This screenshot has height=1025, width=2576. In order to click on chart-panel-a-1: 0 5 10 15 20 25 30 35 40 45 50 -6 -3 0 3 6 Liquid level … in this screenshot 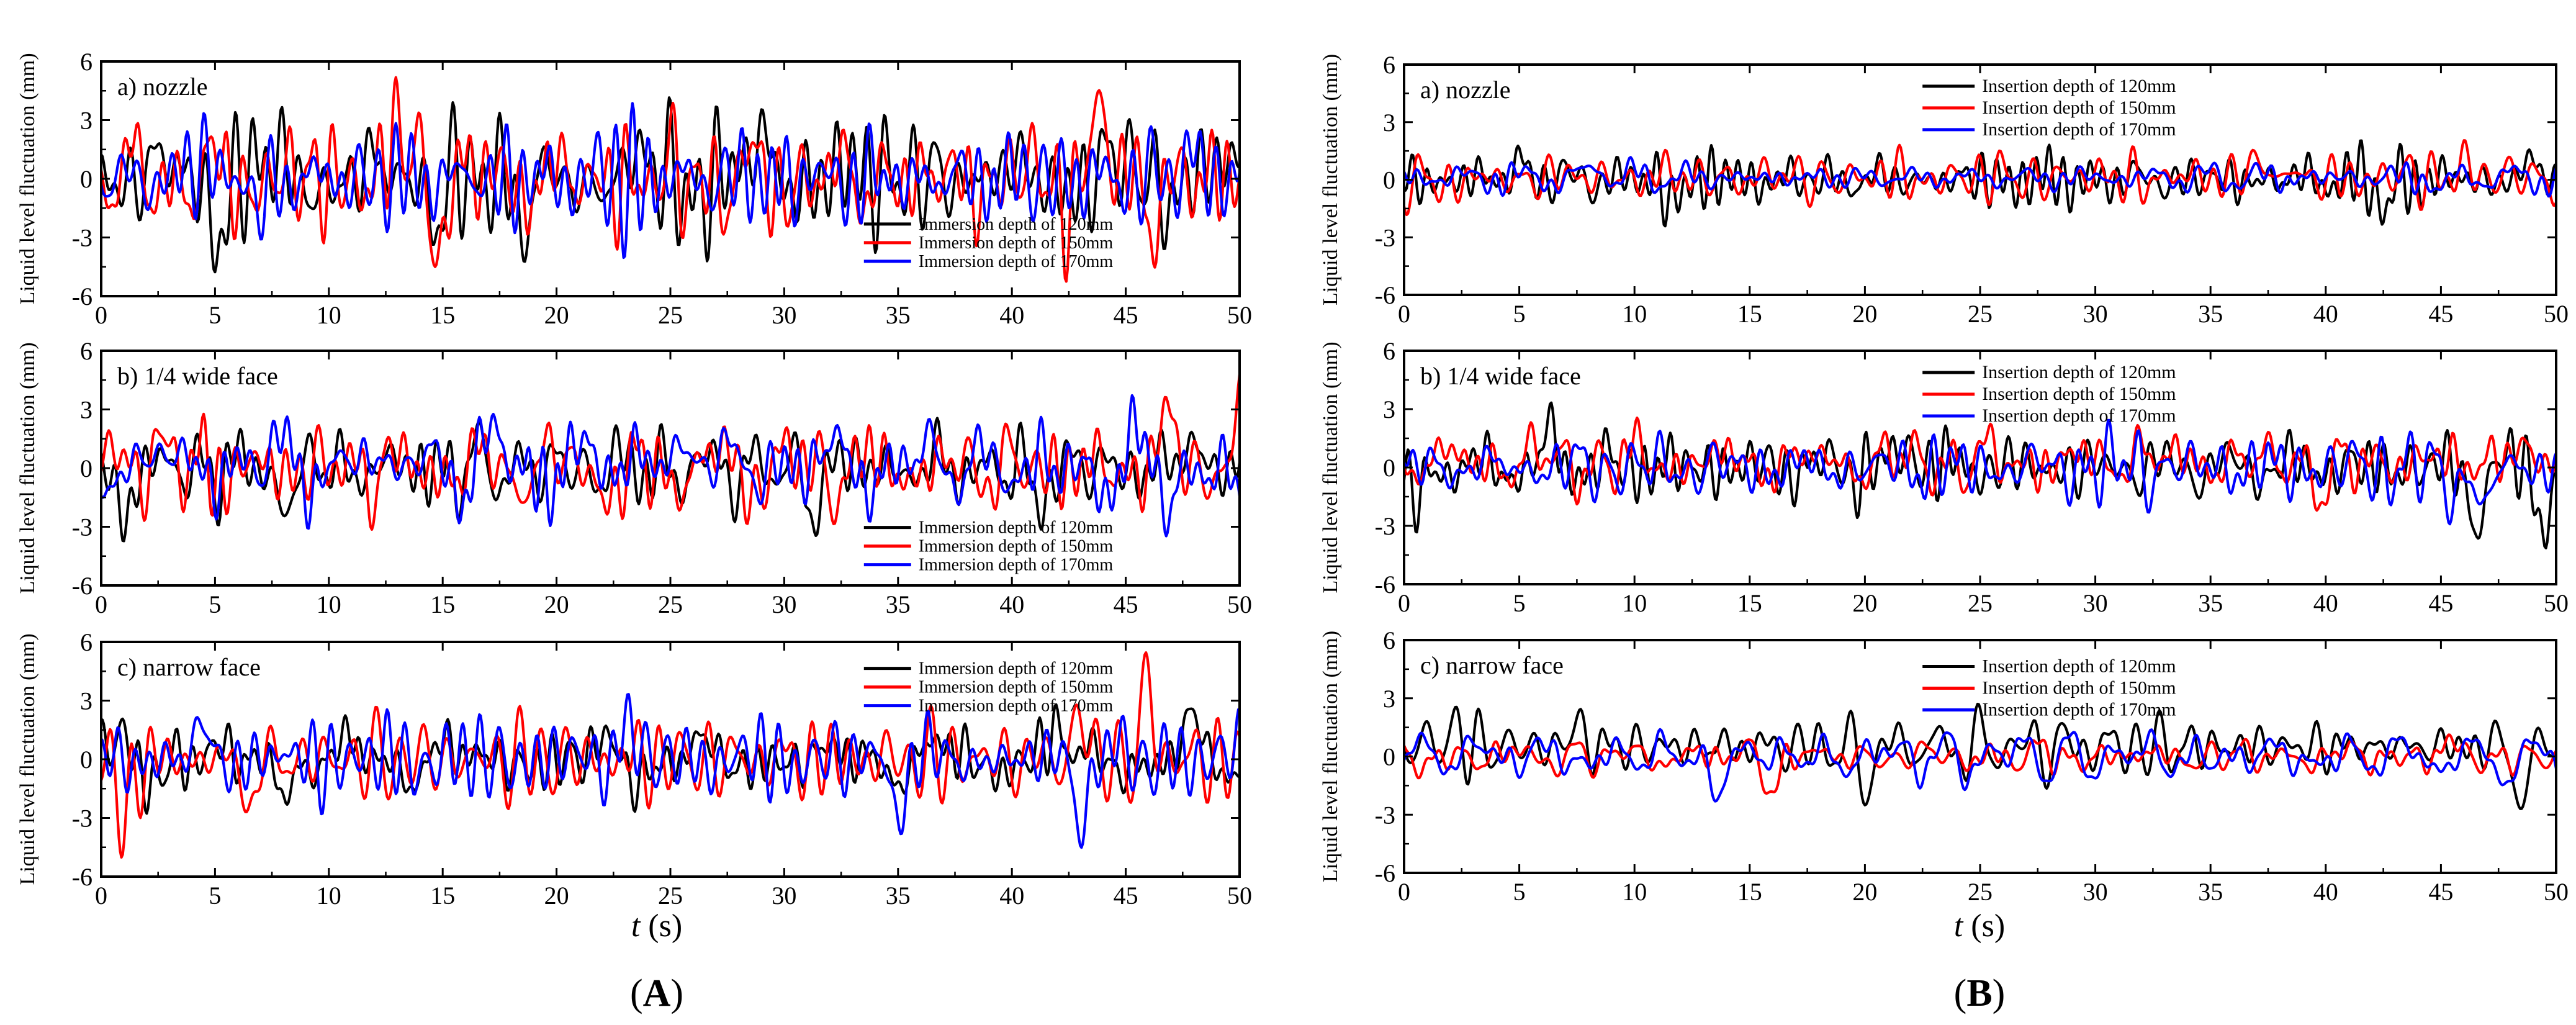, I will do `click(634, 188)`.